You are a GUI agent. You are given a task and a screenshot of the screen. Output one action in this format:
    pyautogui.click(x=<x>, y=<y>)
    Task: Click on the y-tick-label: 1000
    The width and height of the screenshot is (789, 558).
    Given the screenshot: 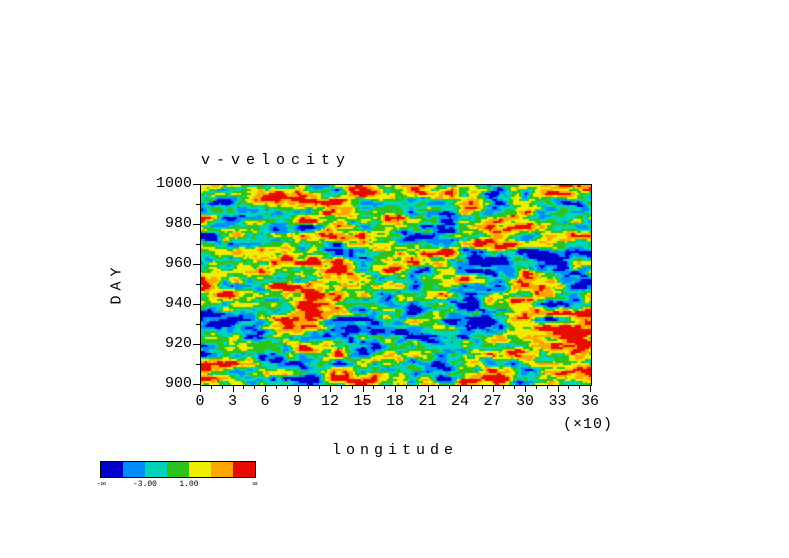 What is the action you would take?
    pyautogui.click(x=173, y=183)
    